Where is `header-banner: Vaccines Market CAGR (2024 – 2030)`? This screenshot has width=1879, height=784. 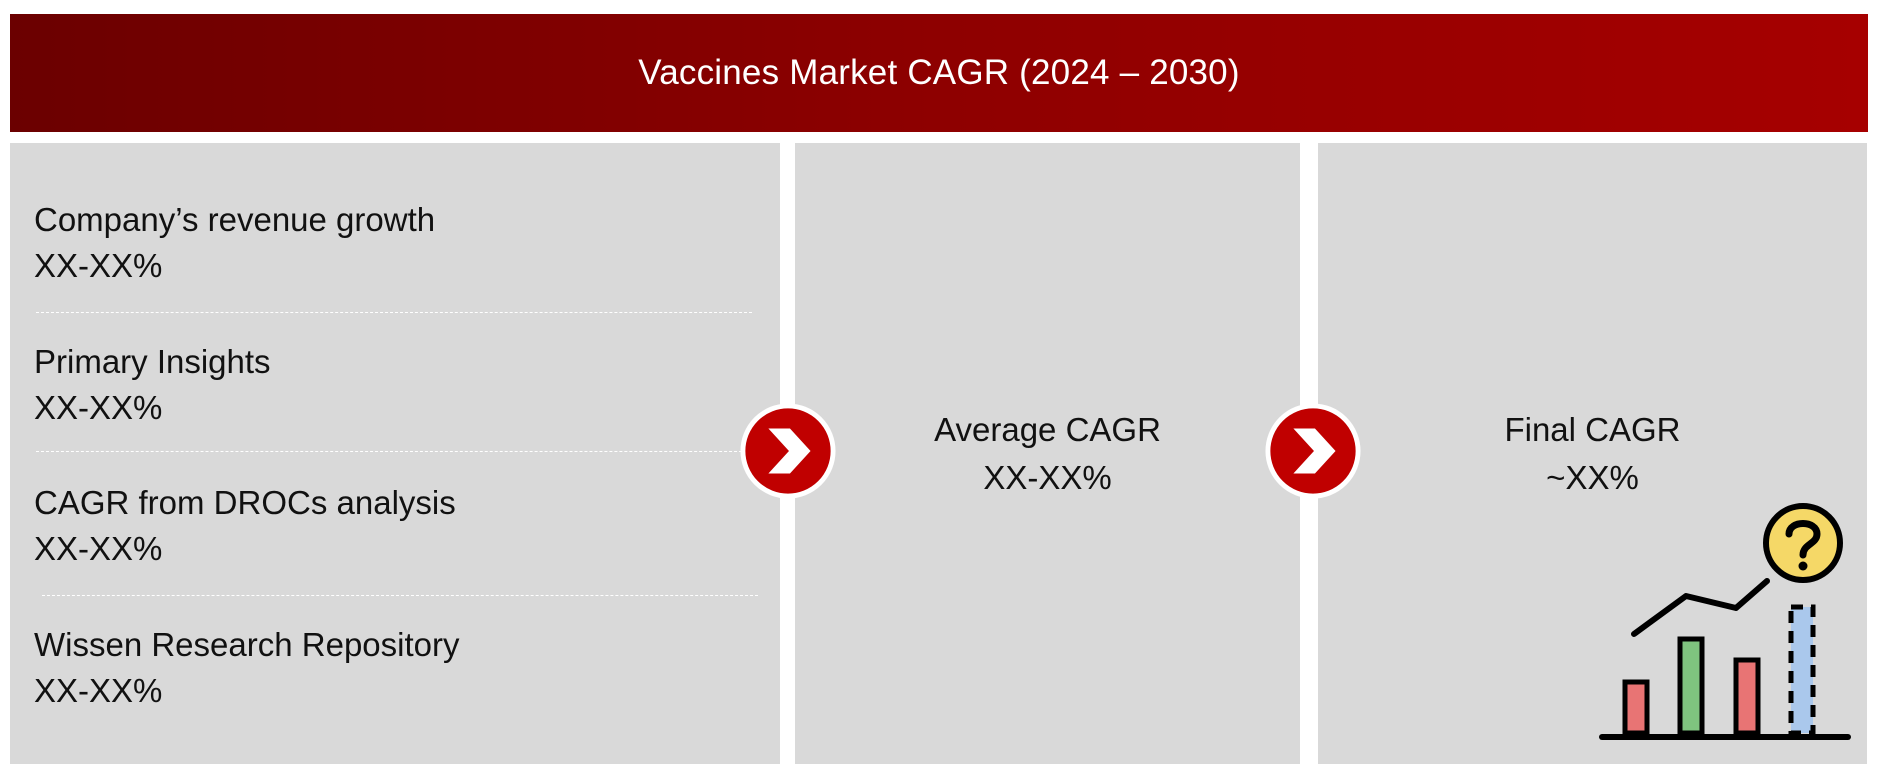
header-banner: Vaccines Market CAGR (2024 – 2030) is located at coordinates (939, 73).